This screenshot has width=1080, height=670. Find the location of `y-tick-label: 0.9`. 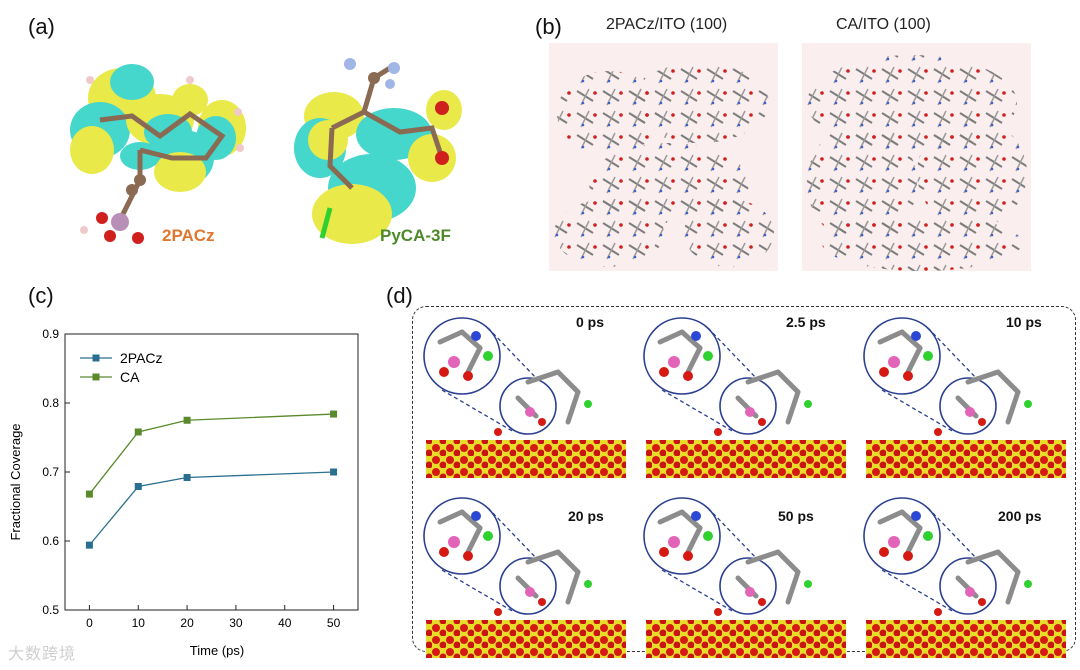

y-tick-label: 0.9 is located at coordinates (50, 334).